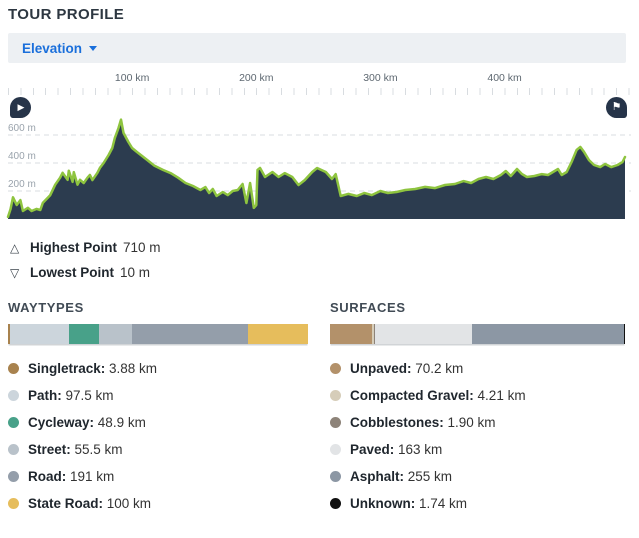  Describe the element at coordinates (135, 272) in the screenshot. I see `lowest-point-value: 10 m` at that location.